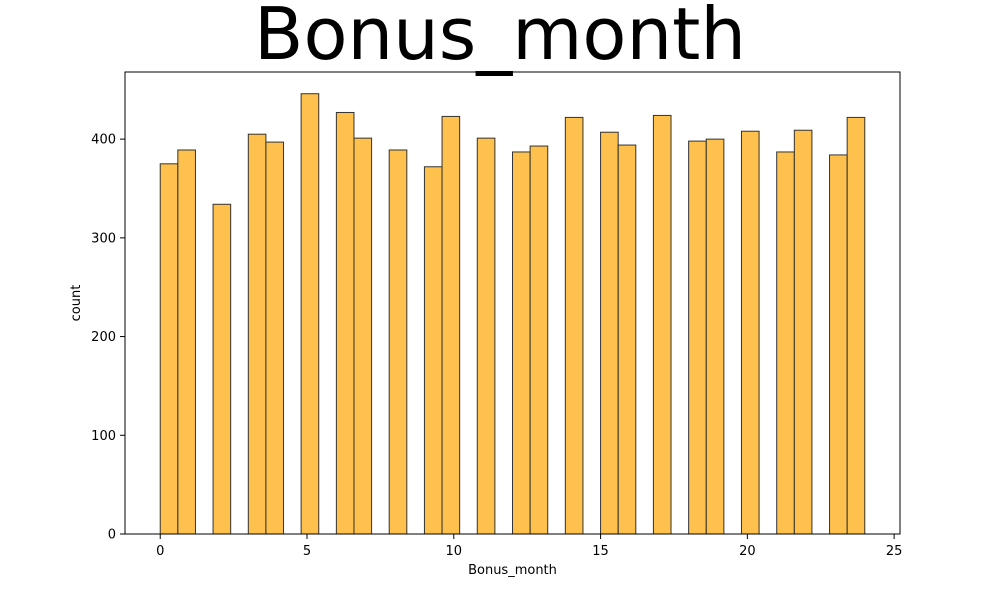 This screenshot has width=1000, height=600. What do you see at coordinates (103, 337) in the screenshot?
I see `y-tick-label: 200` at bounding box center [103, 337].